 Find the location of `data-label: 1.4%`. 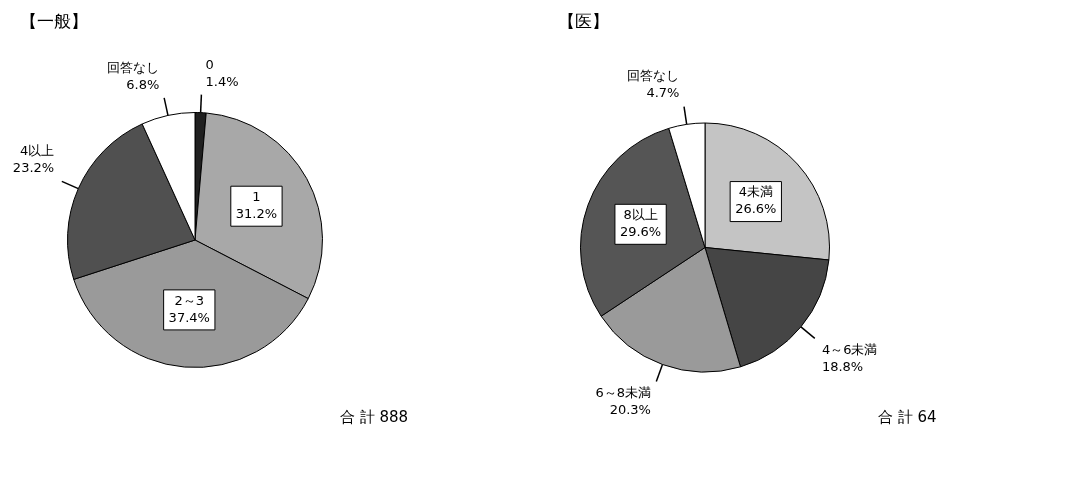

data-label: 1.4% is located at coordinates (222, 81).